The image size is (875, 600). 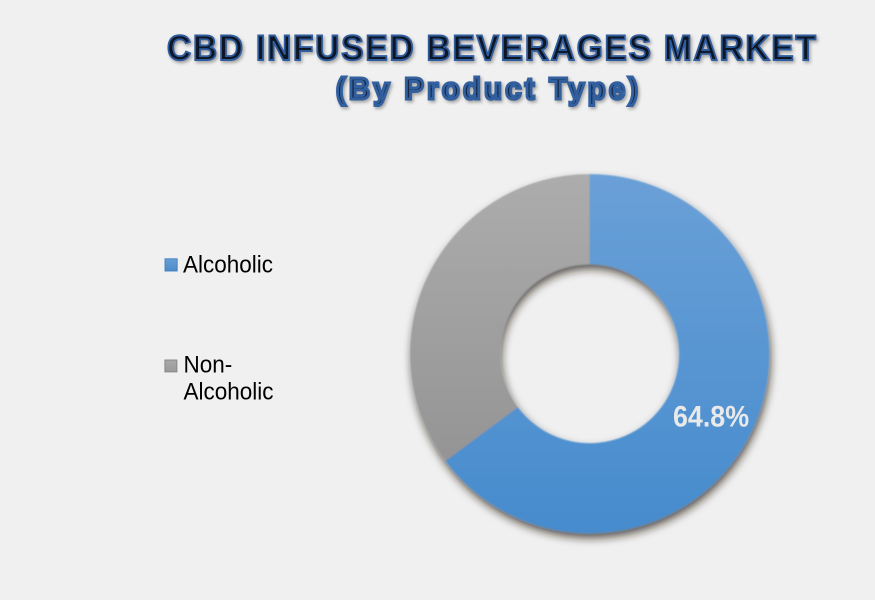 I want to click on svg-text: Non-, so click(x=208, y=364).